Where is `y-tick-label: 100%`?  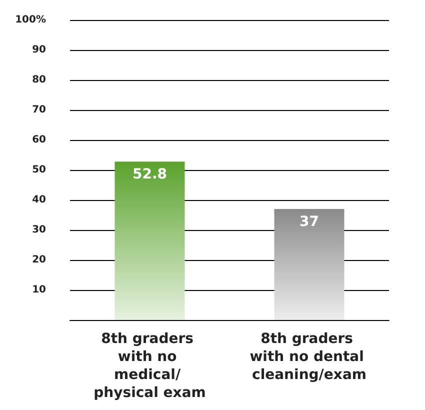 y-tick-label: 100% is located at coordinates (30, 20).